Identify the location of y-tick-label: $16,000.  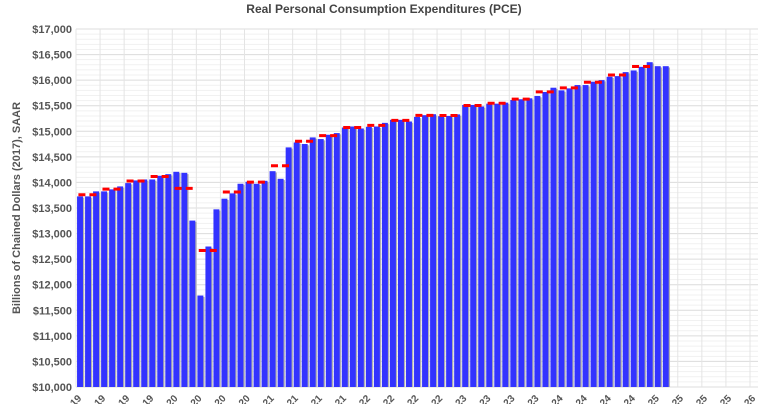
(52, 81).